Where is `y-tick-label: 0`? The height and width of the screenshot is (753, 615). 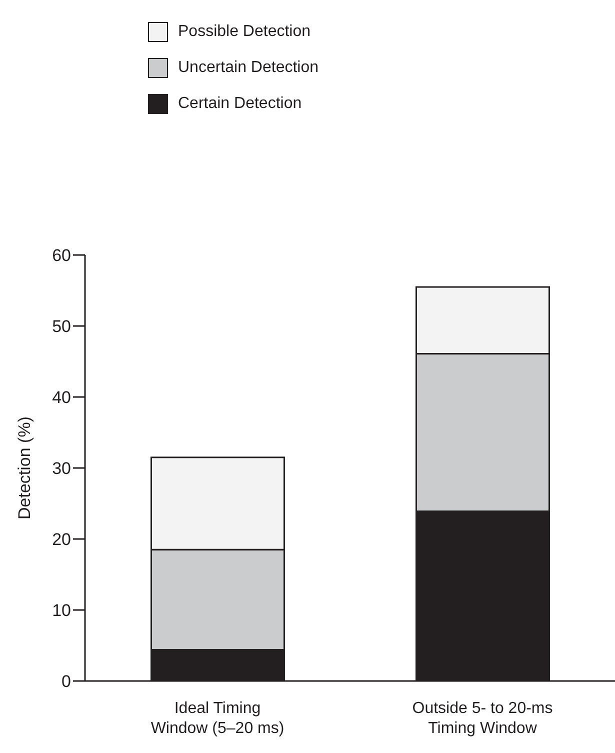 y-tick-label: 0 is located at coordinates (66, 682).